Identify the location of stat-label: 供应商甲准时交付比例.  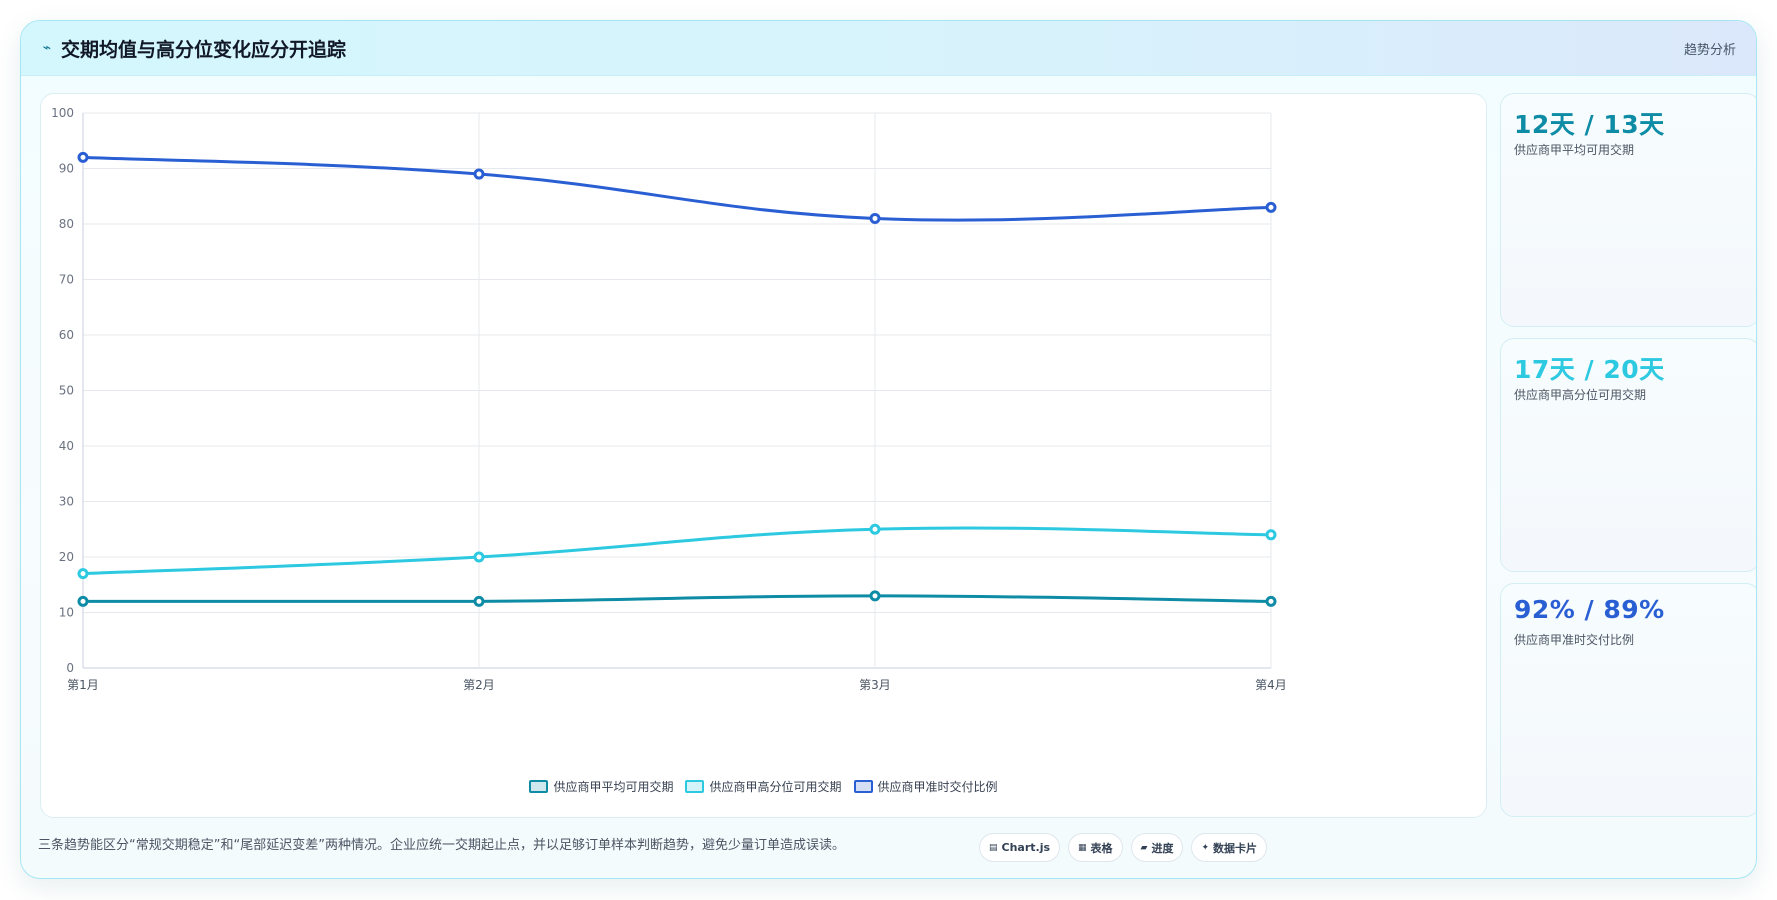
(1574, 640).